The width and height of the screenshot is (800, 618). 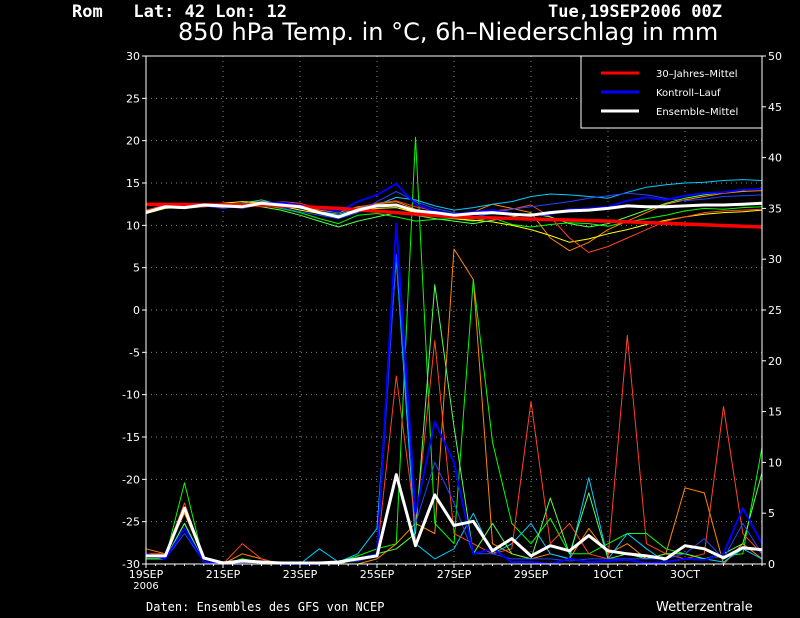 I want to click on location-label: Rom Lat: 42 Lon: 12, so click(x=179, y=12).